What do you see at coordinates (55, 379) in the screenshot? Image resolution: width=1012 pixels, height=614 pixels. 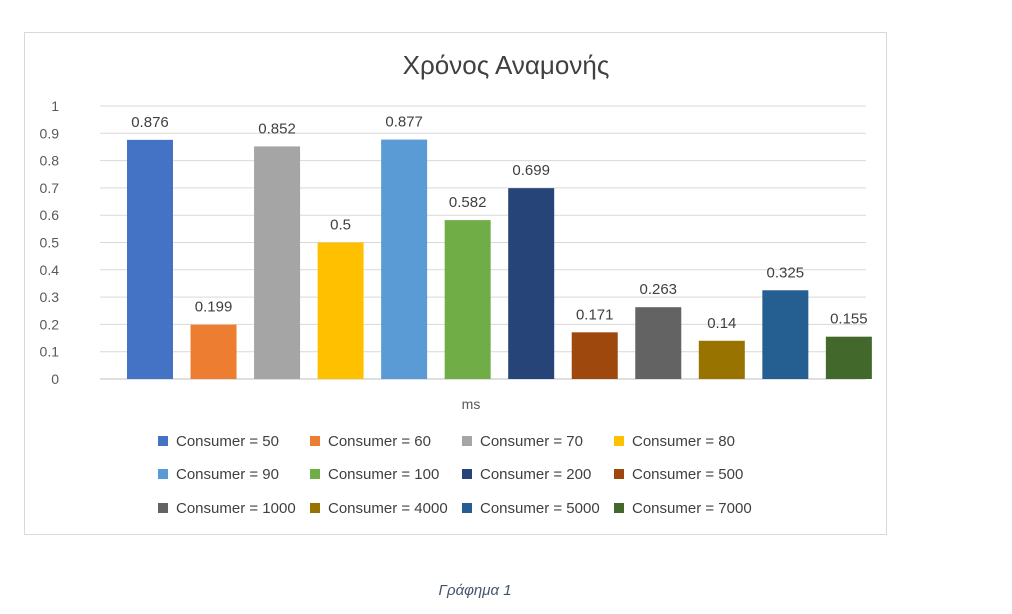 I see `y-tick-label: 0` at bounding box center [55, 379].